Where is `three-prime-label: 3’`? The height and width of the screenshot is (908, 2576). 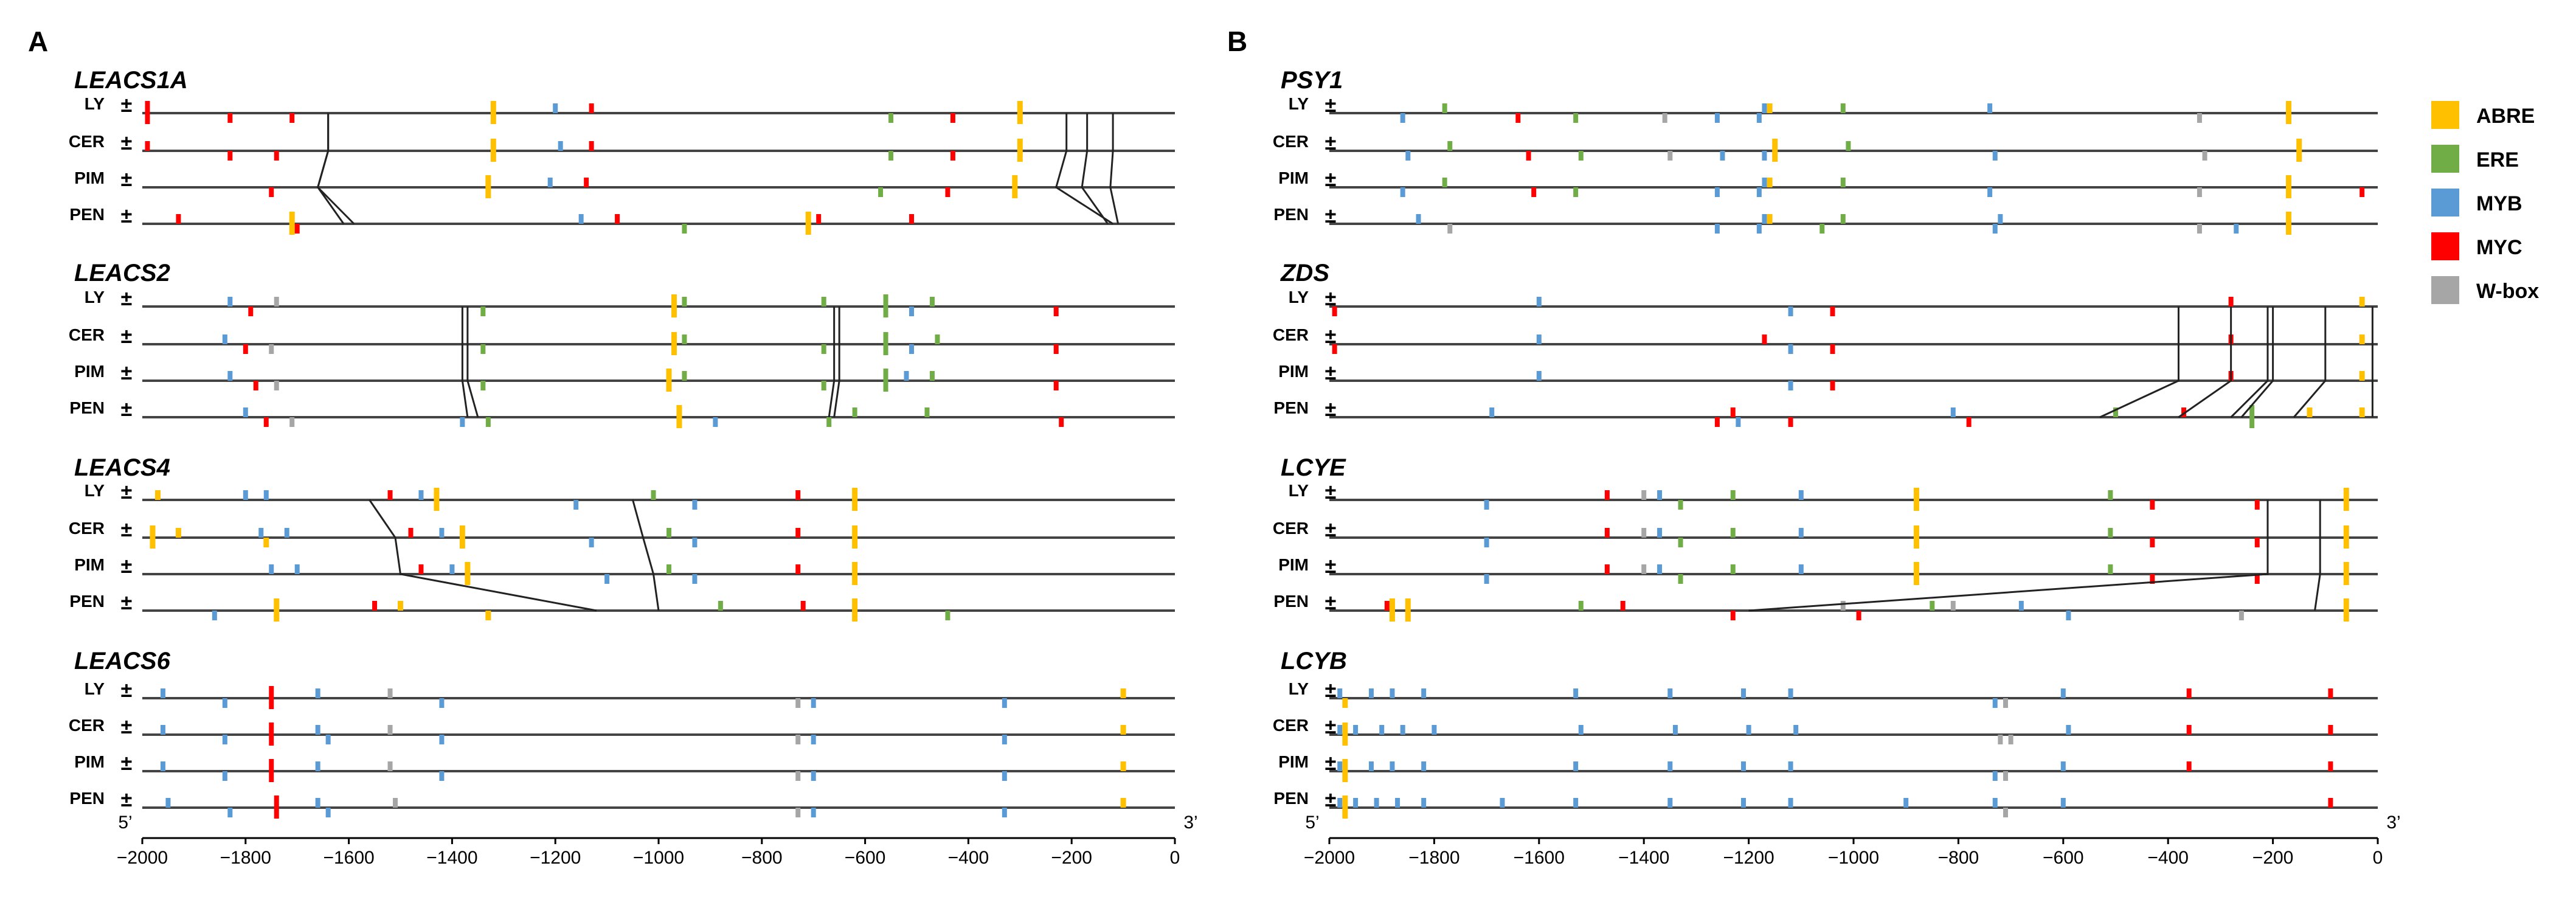
three-prime-label: 3’ is located at coordinates (1190, 823).